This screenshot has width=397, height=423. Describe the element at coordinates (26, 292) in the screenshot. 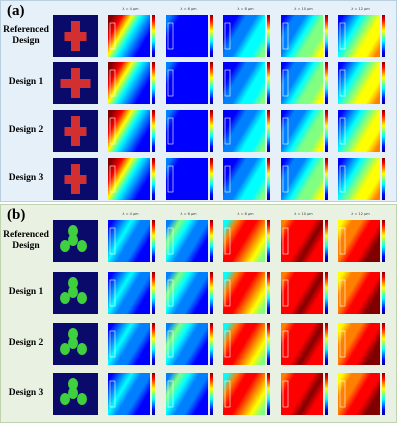

I see `row-label: Design 1` at that location.